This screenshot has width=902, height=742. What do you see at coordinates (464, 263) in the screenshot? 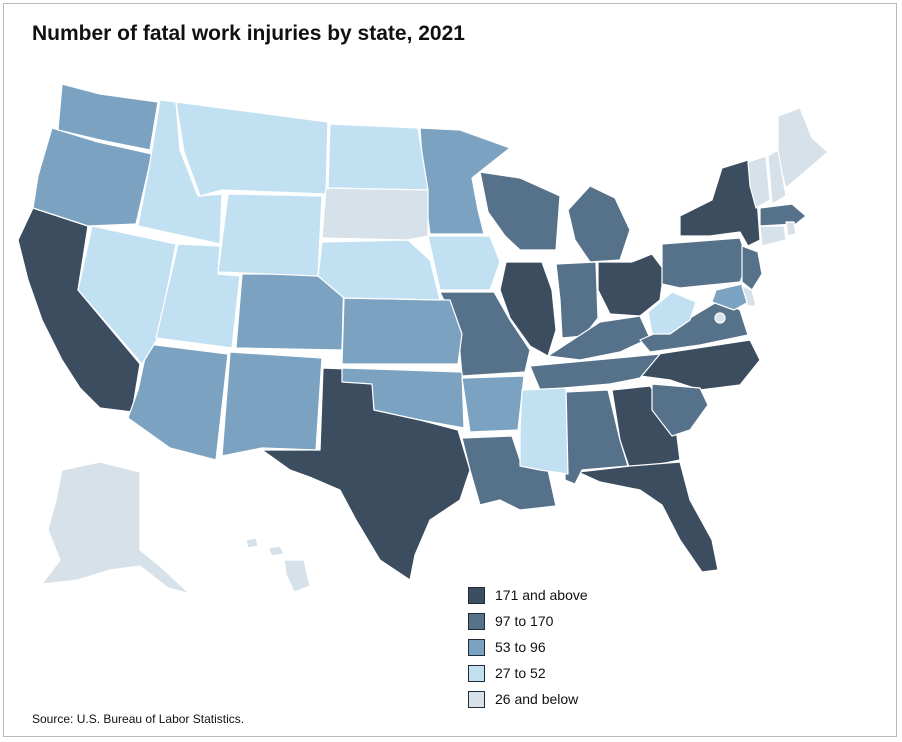
I see `state-iowa` at bounding box center [464, 263].